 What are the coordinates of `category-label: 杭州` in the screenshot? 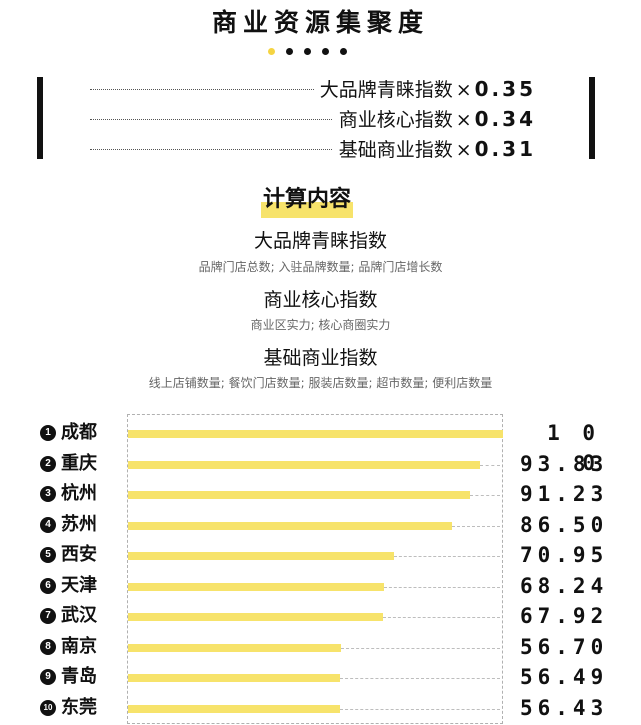 It's located at (79, 493).